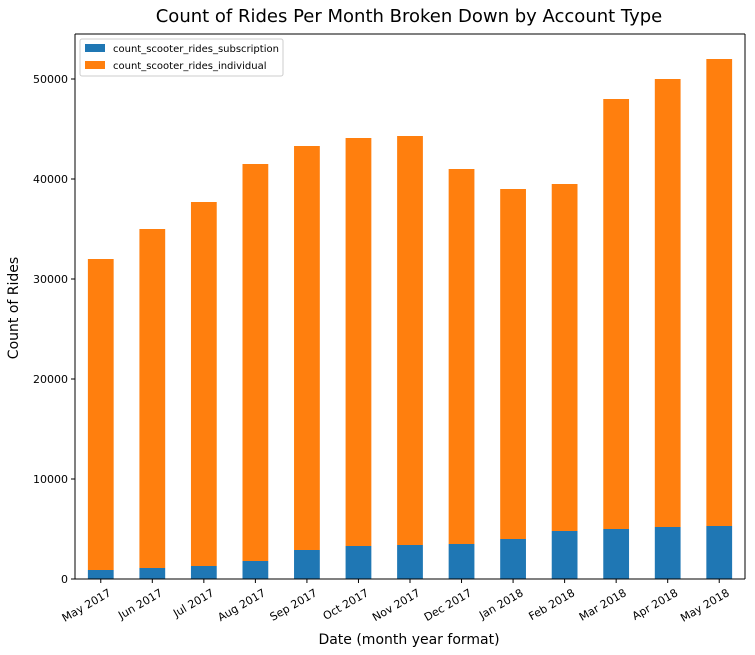  Describe the element at coordinates (50, 279) in the screenshot. I see `y-tick-label: 30000` at that location.